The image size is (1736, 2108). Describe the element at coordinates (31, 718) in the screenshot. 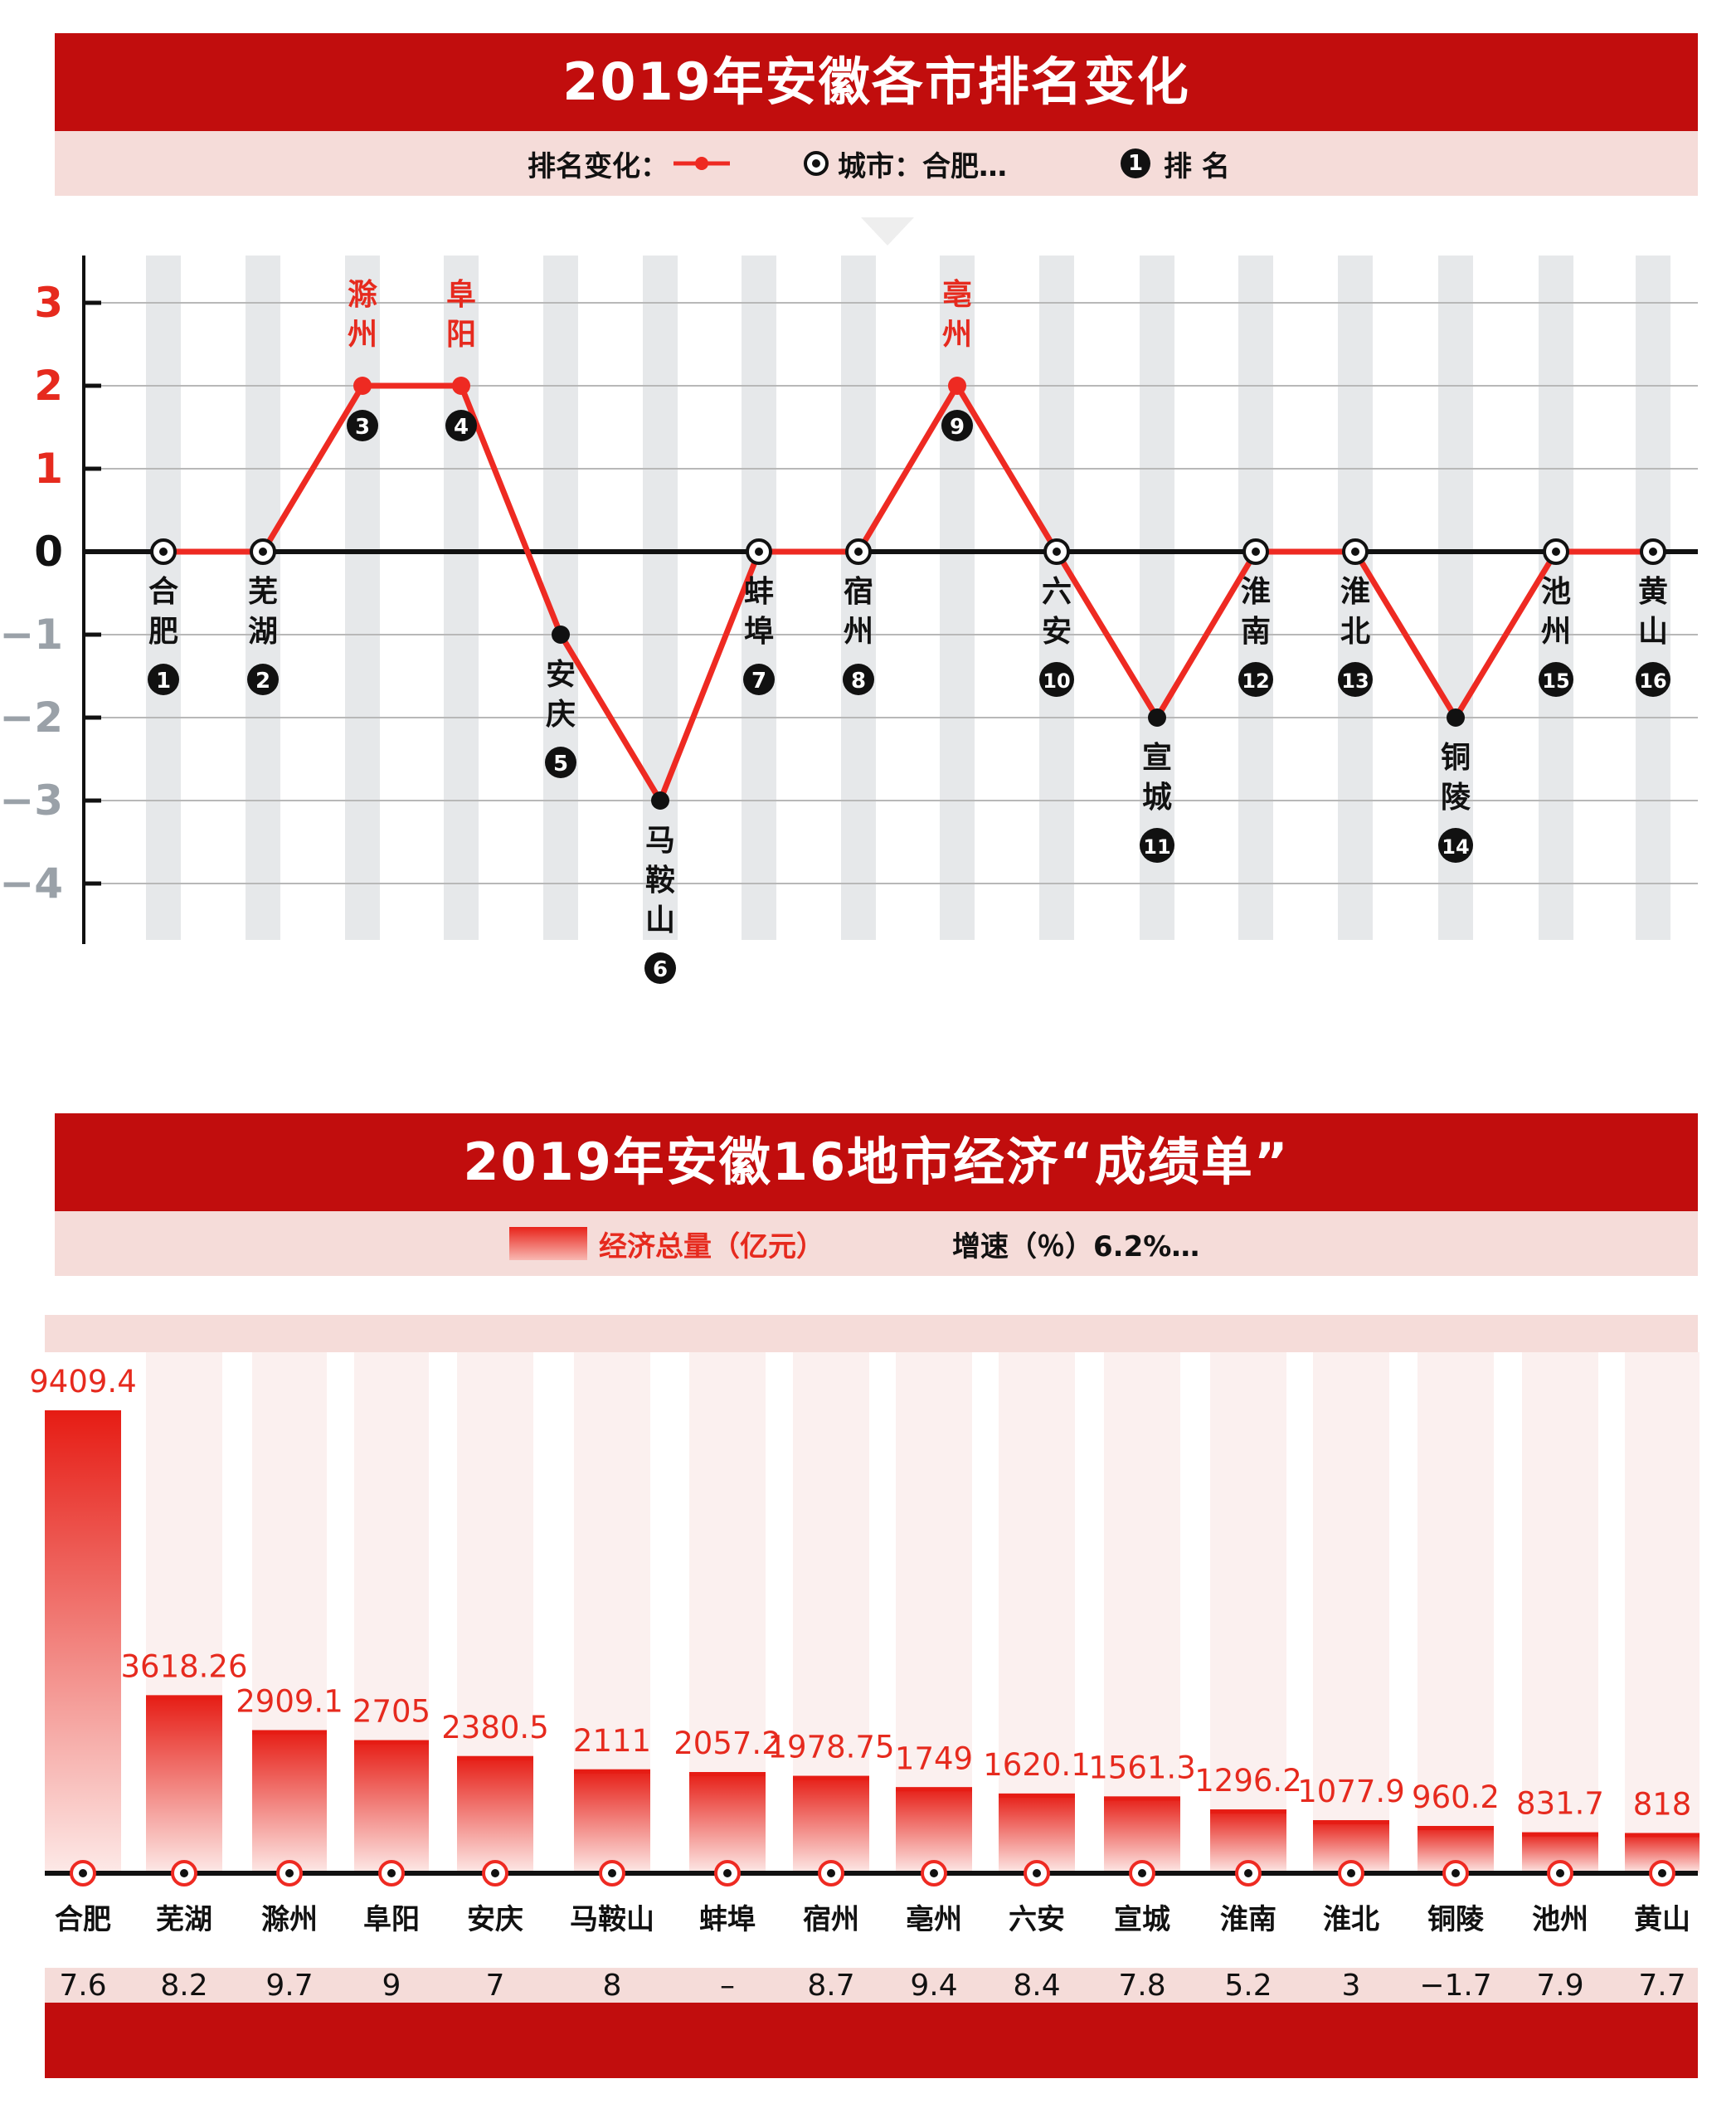

I see `y-tick-label: −2` at that location.